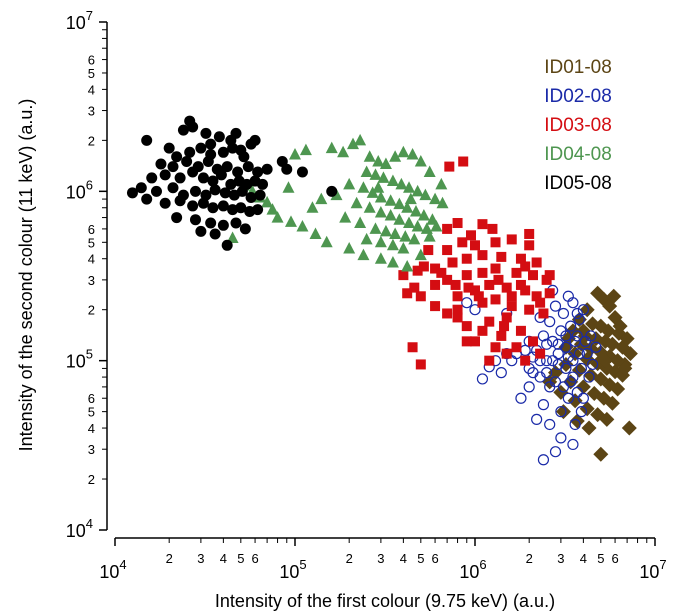 The image size is (700, 616). What do you see at coordinates (578, 154) in the screenshot?
I see `legend-entry: ID04-08` at bounding box center [578, 154].